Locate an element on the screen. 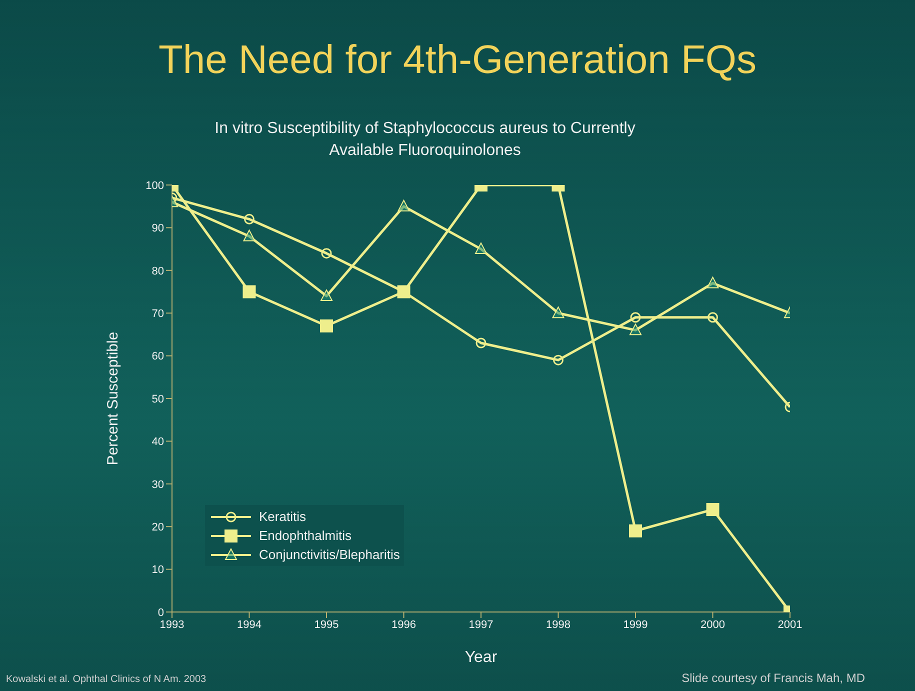 The width and height of the screenshot is (915, 691). y-tick-label: 50 is located at coordinates (158, 399).